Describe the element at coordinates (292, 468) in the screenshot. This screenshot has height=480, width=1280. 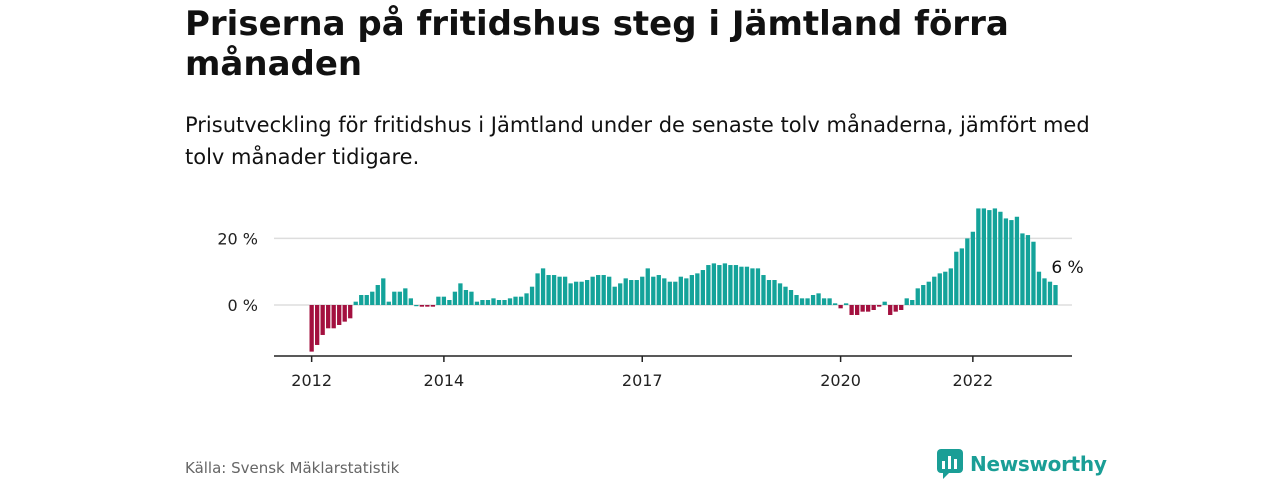
I see `source-note: Källa: Svensk Mäklarstatistik` at that location.